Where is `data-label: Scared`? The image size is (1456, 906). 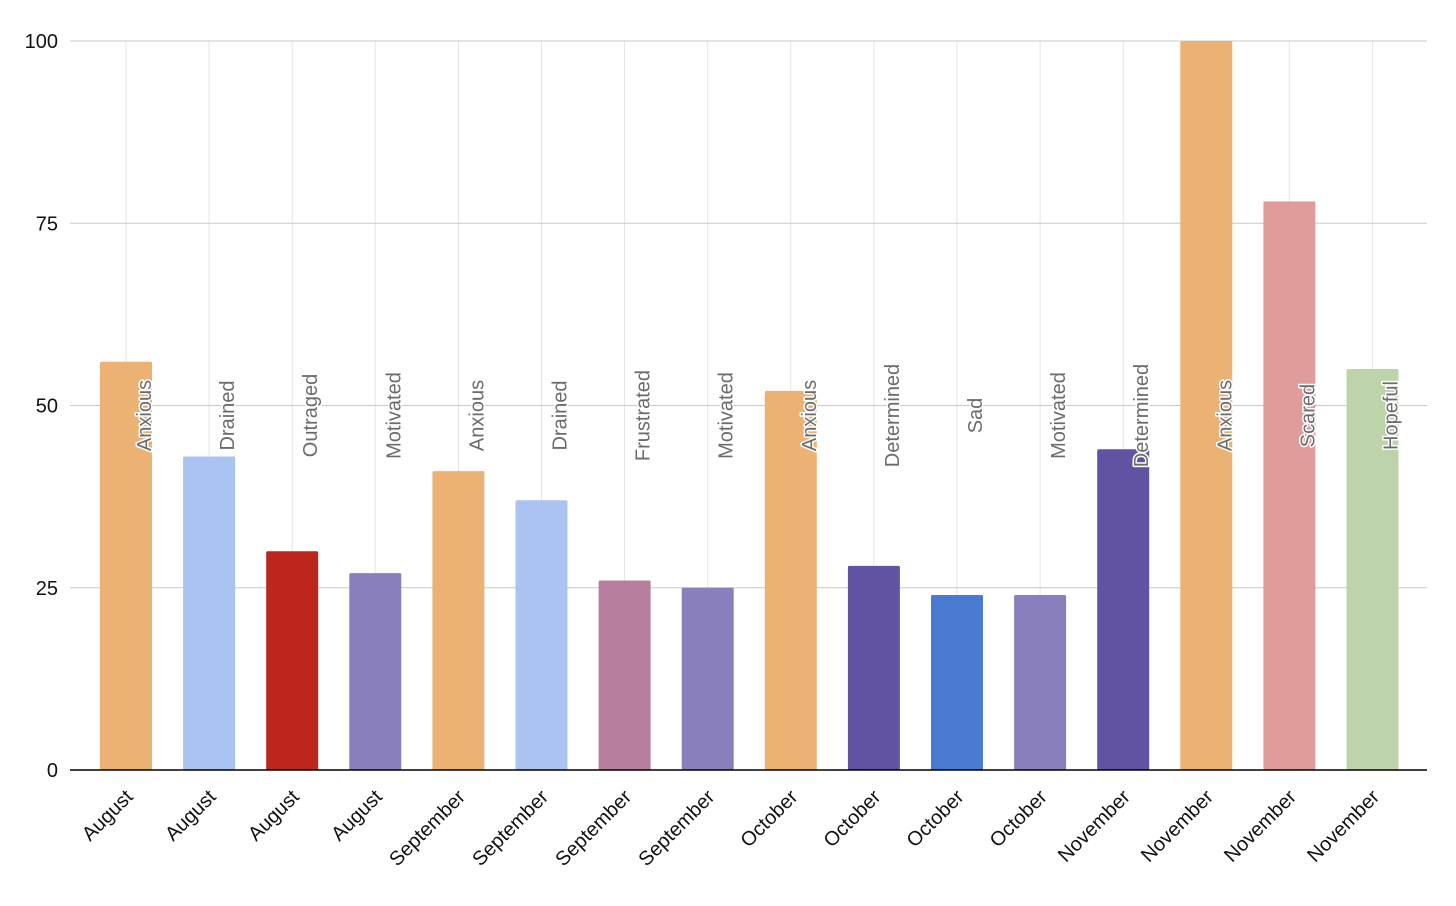 data-label: Scared is located at coordinates (1308, 415).